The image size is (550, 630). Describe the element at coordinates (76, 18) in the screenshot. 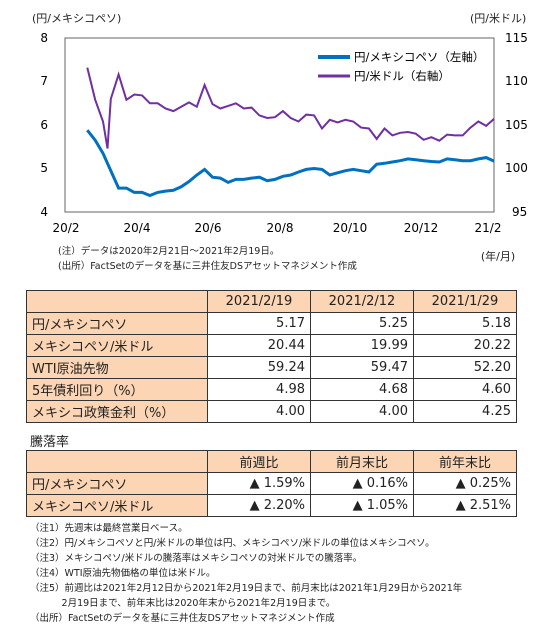

I see `left-axis-unit: (円/メキシコペソ)` at that location.